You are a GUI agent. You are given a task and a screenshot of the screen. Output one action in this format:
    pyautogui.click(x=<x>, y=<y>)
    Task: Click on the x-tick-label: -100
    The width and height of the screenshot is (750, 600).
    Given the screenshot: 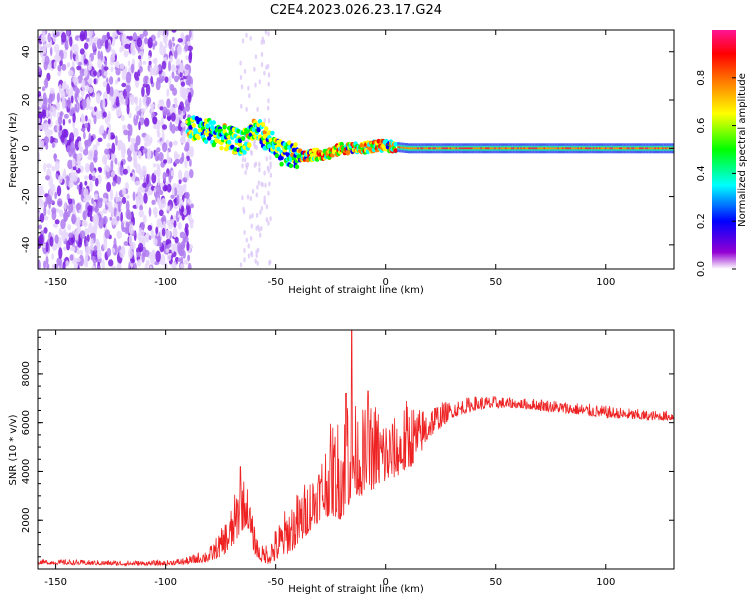 What is the action you would take?
    pyautogui.click(x=165, y=282)
    